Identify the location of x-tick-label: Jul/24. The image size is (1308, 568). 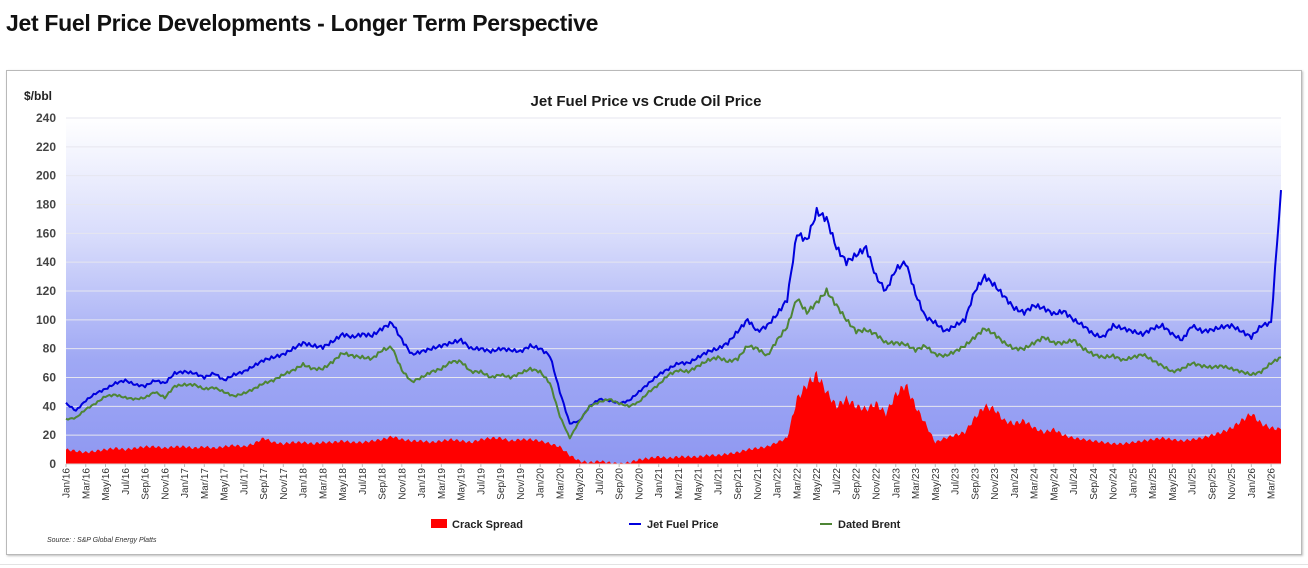
(1074, 481).